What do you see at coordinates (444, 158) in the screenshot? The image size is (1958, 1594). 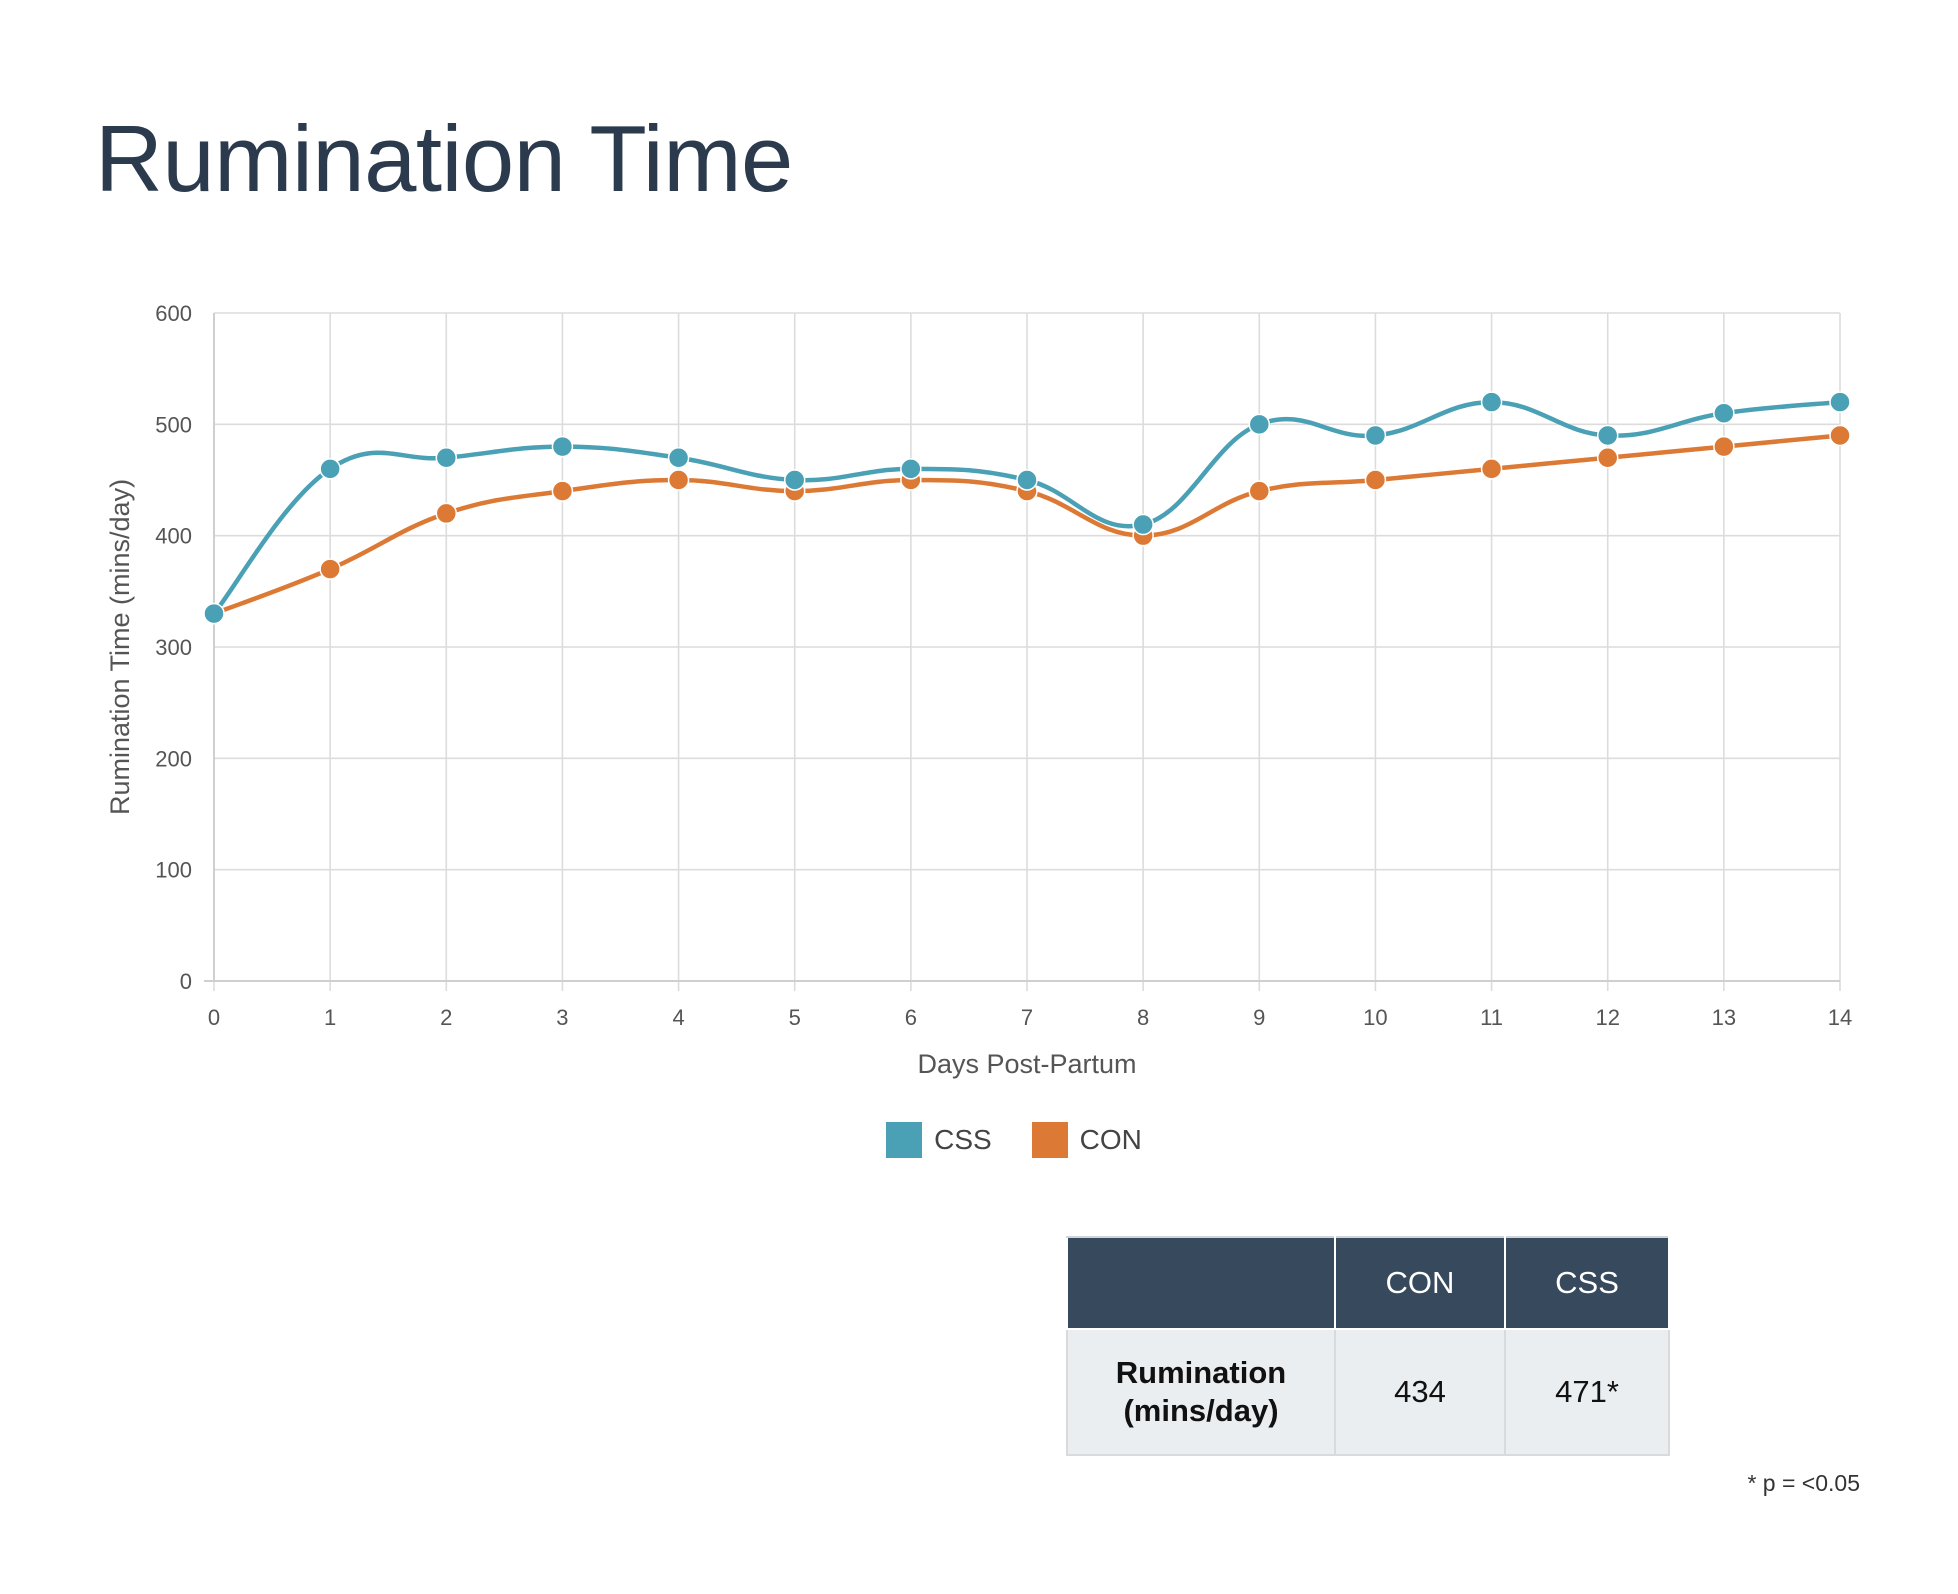 I see `page-title: Rumination Time` at bounding box center [444, 158].